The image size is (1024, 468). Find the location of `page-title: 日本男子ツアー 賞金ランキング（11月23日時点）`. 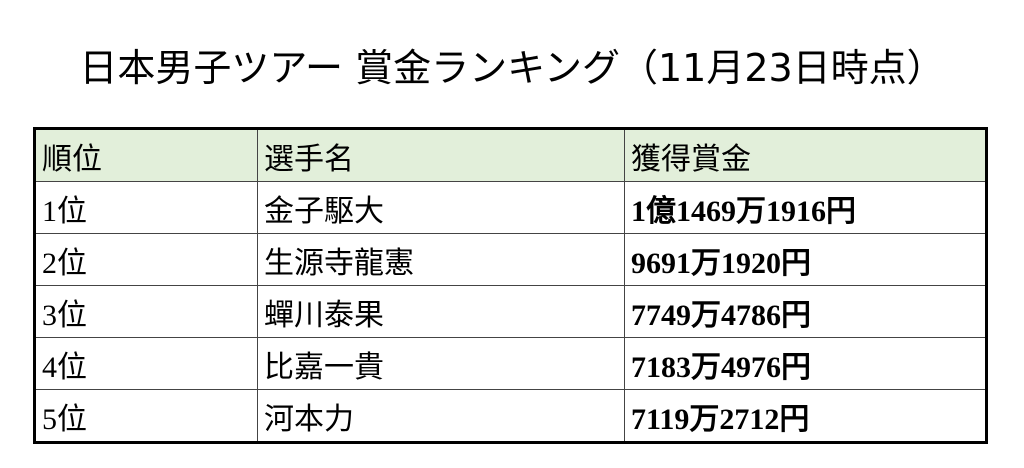

page-title: 日本男子ツアー 賞金ランキング（11月23日時点） is located at coordinates (512, 68).